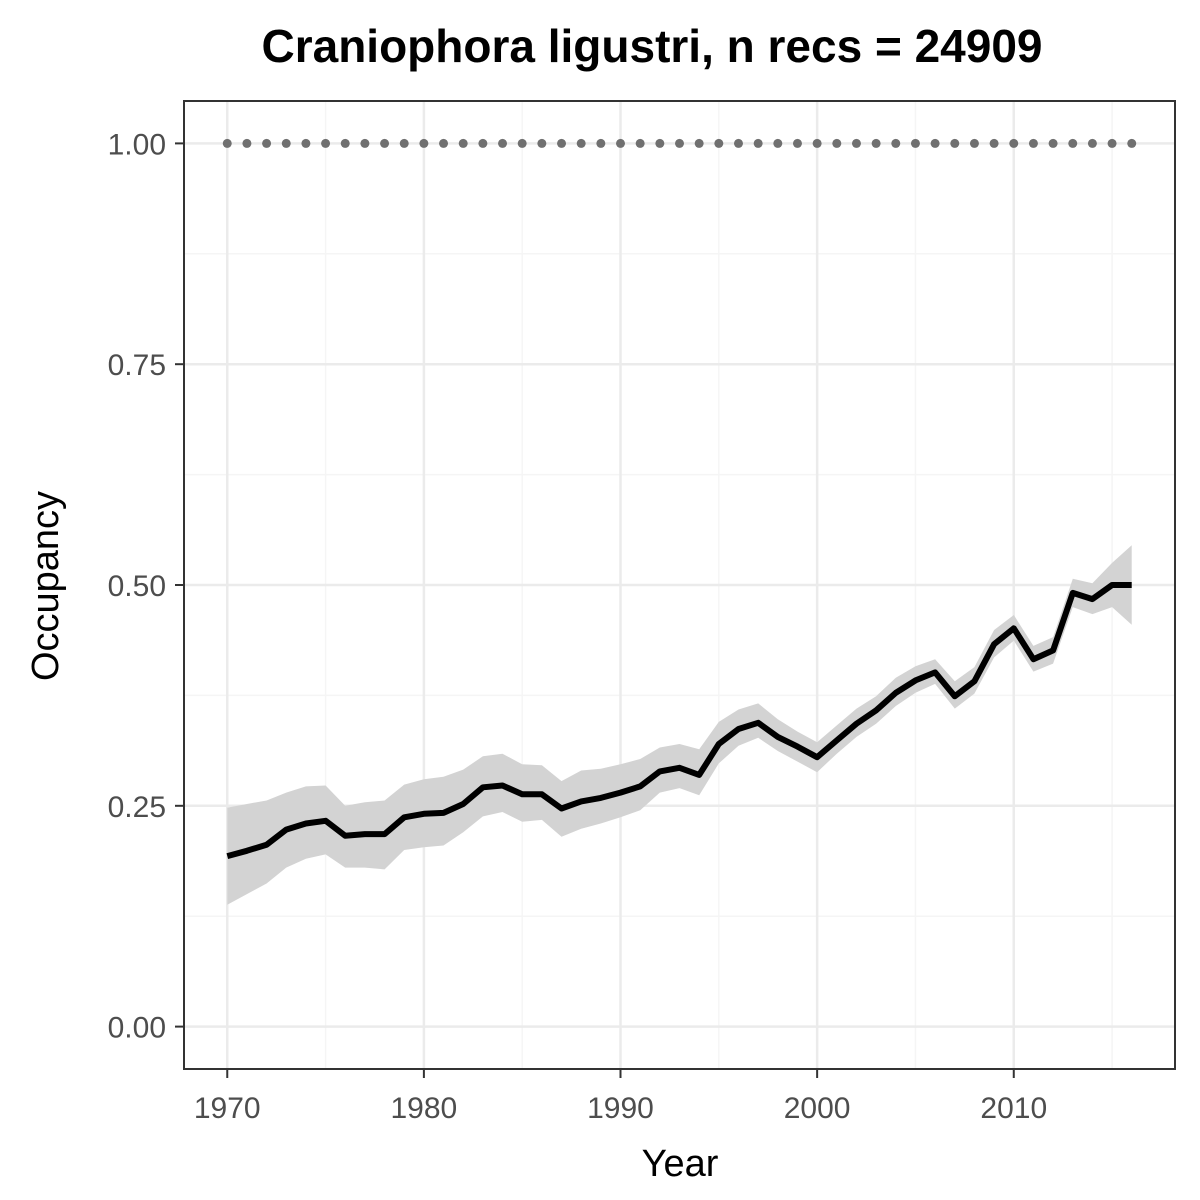 This screenshot has height=1200, width=1200. What do you see at coordinates (1013, 1108) in the screenshot?
I see `x-tick-label: 2010` at bounding box center [1013, 1108].